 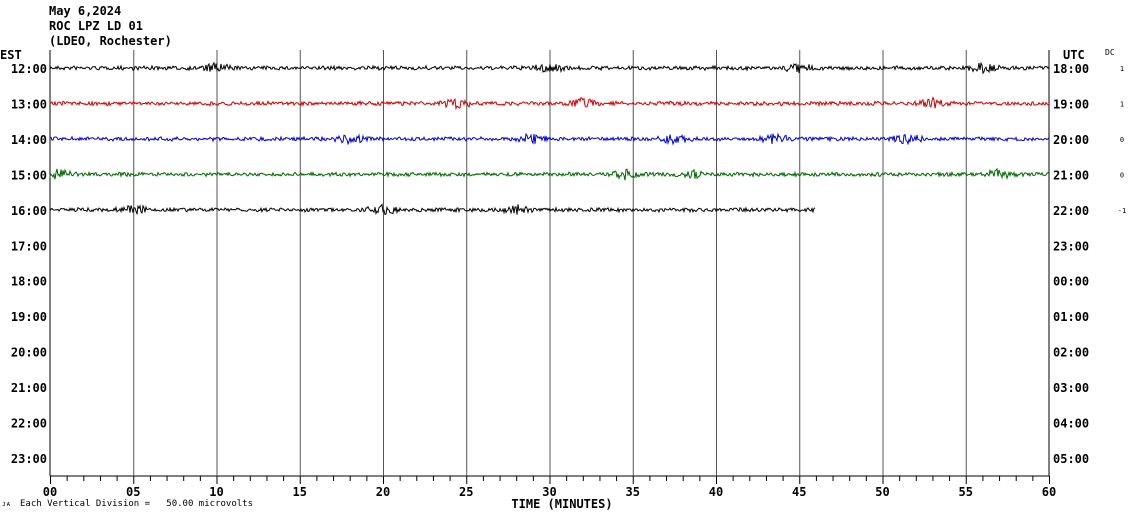 What do you see at coordinates (1071, 211) in the screenshot?
I see `utc-row-label: 22:00` at bounding box center [1071, 211].